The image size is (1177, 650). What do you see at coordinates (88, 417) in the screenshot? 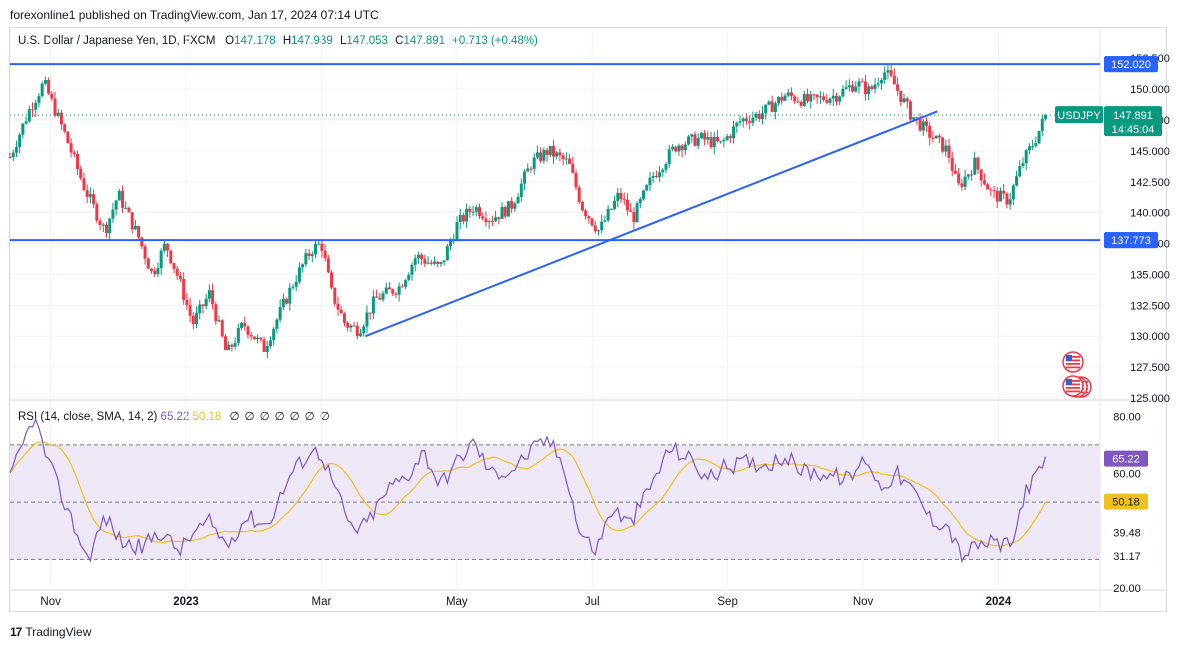
I see `rsi-title: RSI (14, close, SMA, 14, 2)` at bounding box center [88, 417].